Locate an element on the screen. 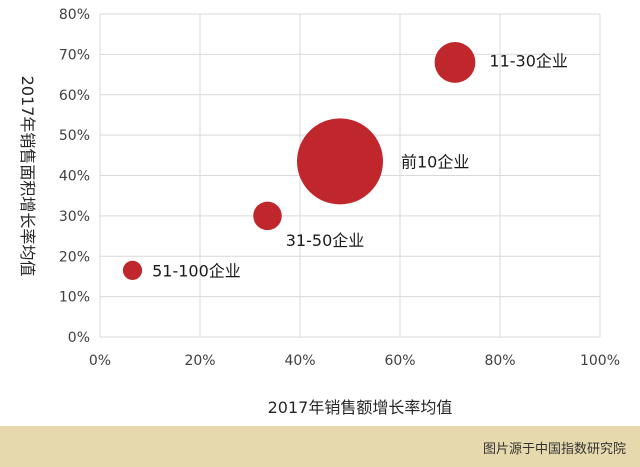  y-tick-label: 0% is located at coordinates (79, 338).